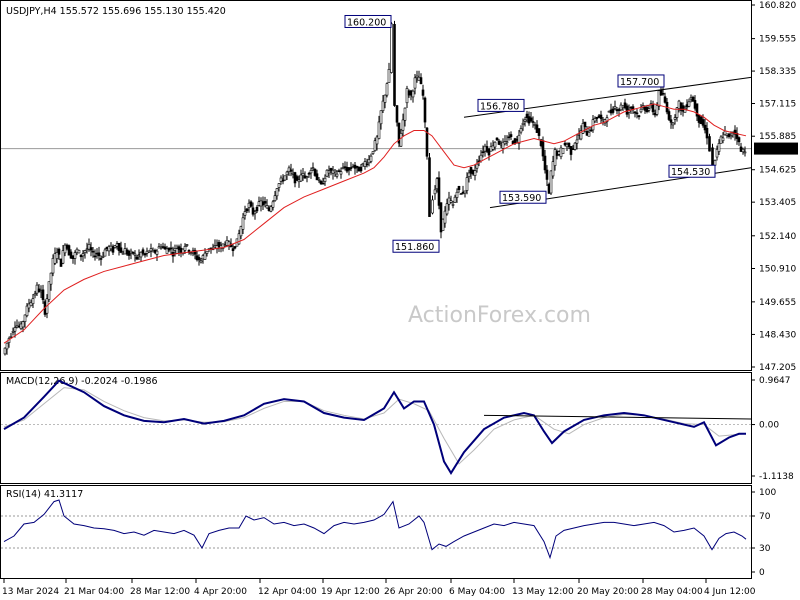 This screenshot has width=800, height=600. Describe the element at coordinates (769, 426) in the screenshot. I see `macd-axis-label: 0.00` at that location.